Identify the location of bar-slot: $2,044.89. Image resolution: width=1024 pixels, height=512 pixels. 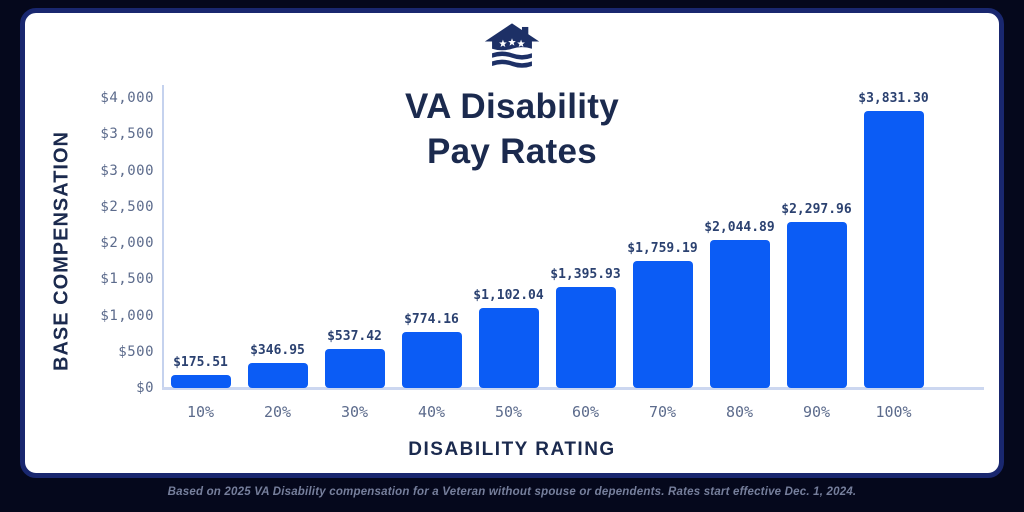
(739, 304).